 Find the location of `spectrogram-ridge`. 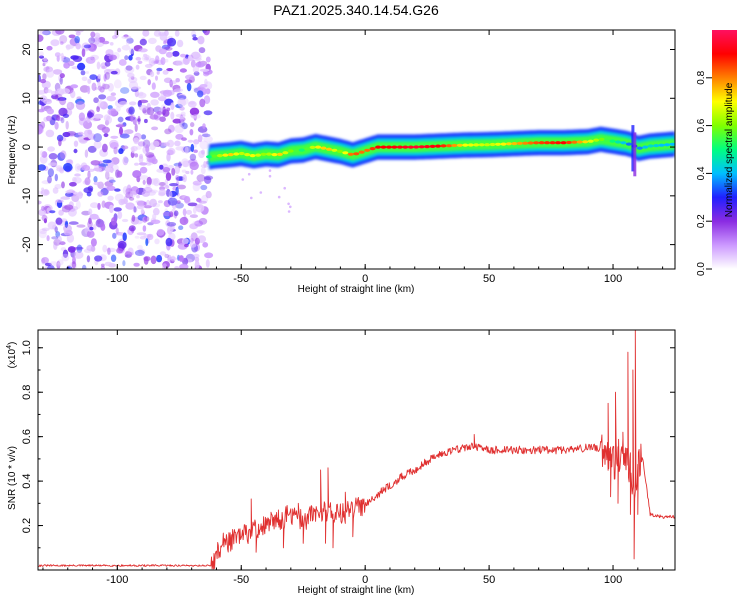

spectrogram-ridge is located at coordinates (440, 151).